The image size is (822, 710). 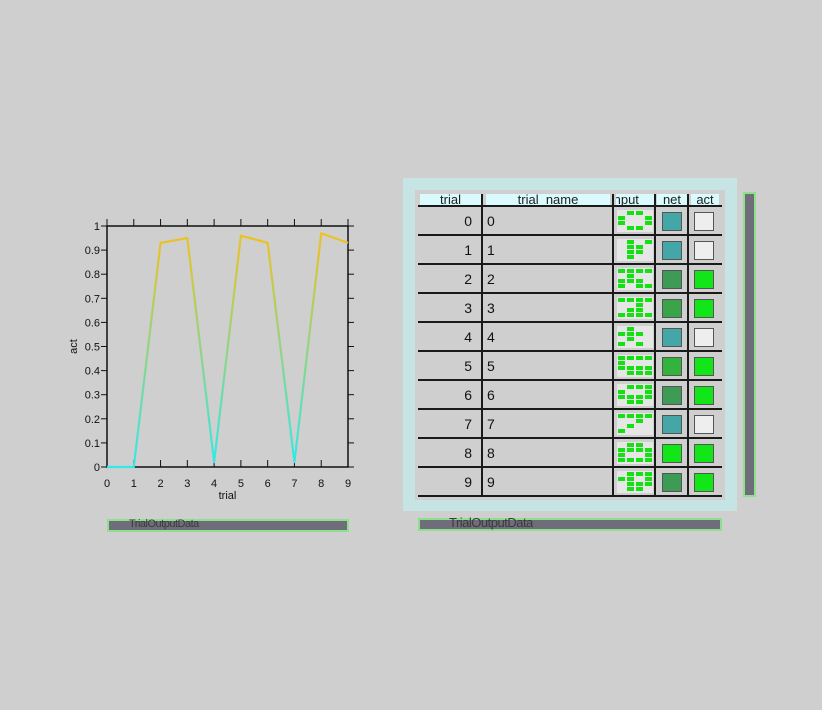 I want to click on y-tick-label: 0.4, so click(x=92, y=372).